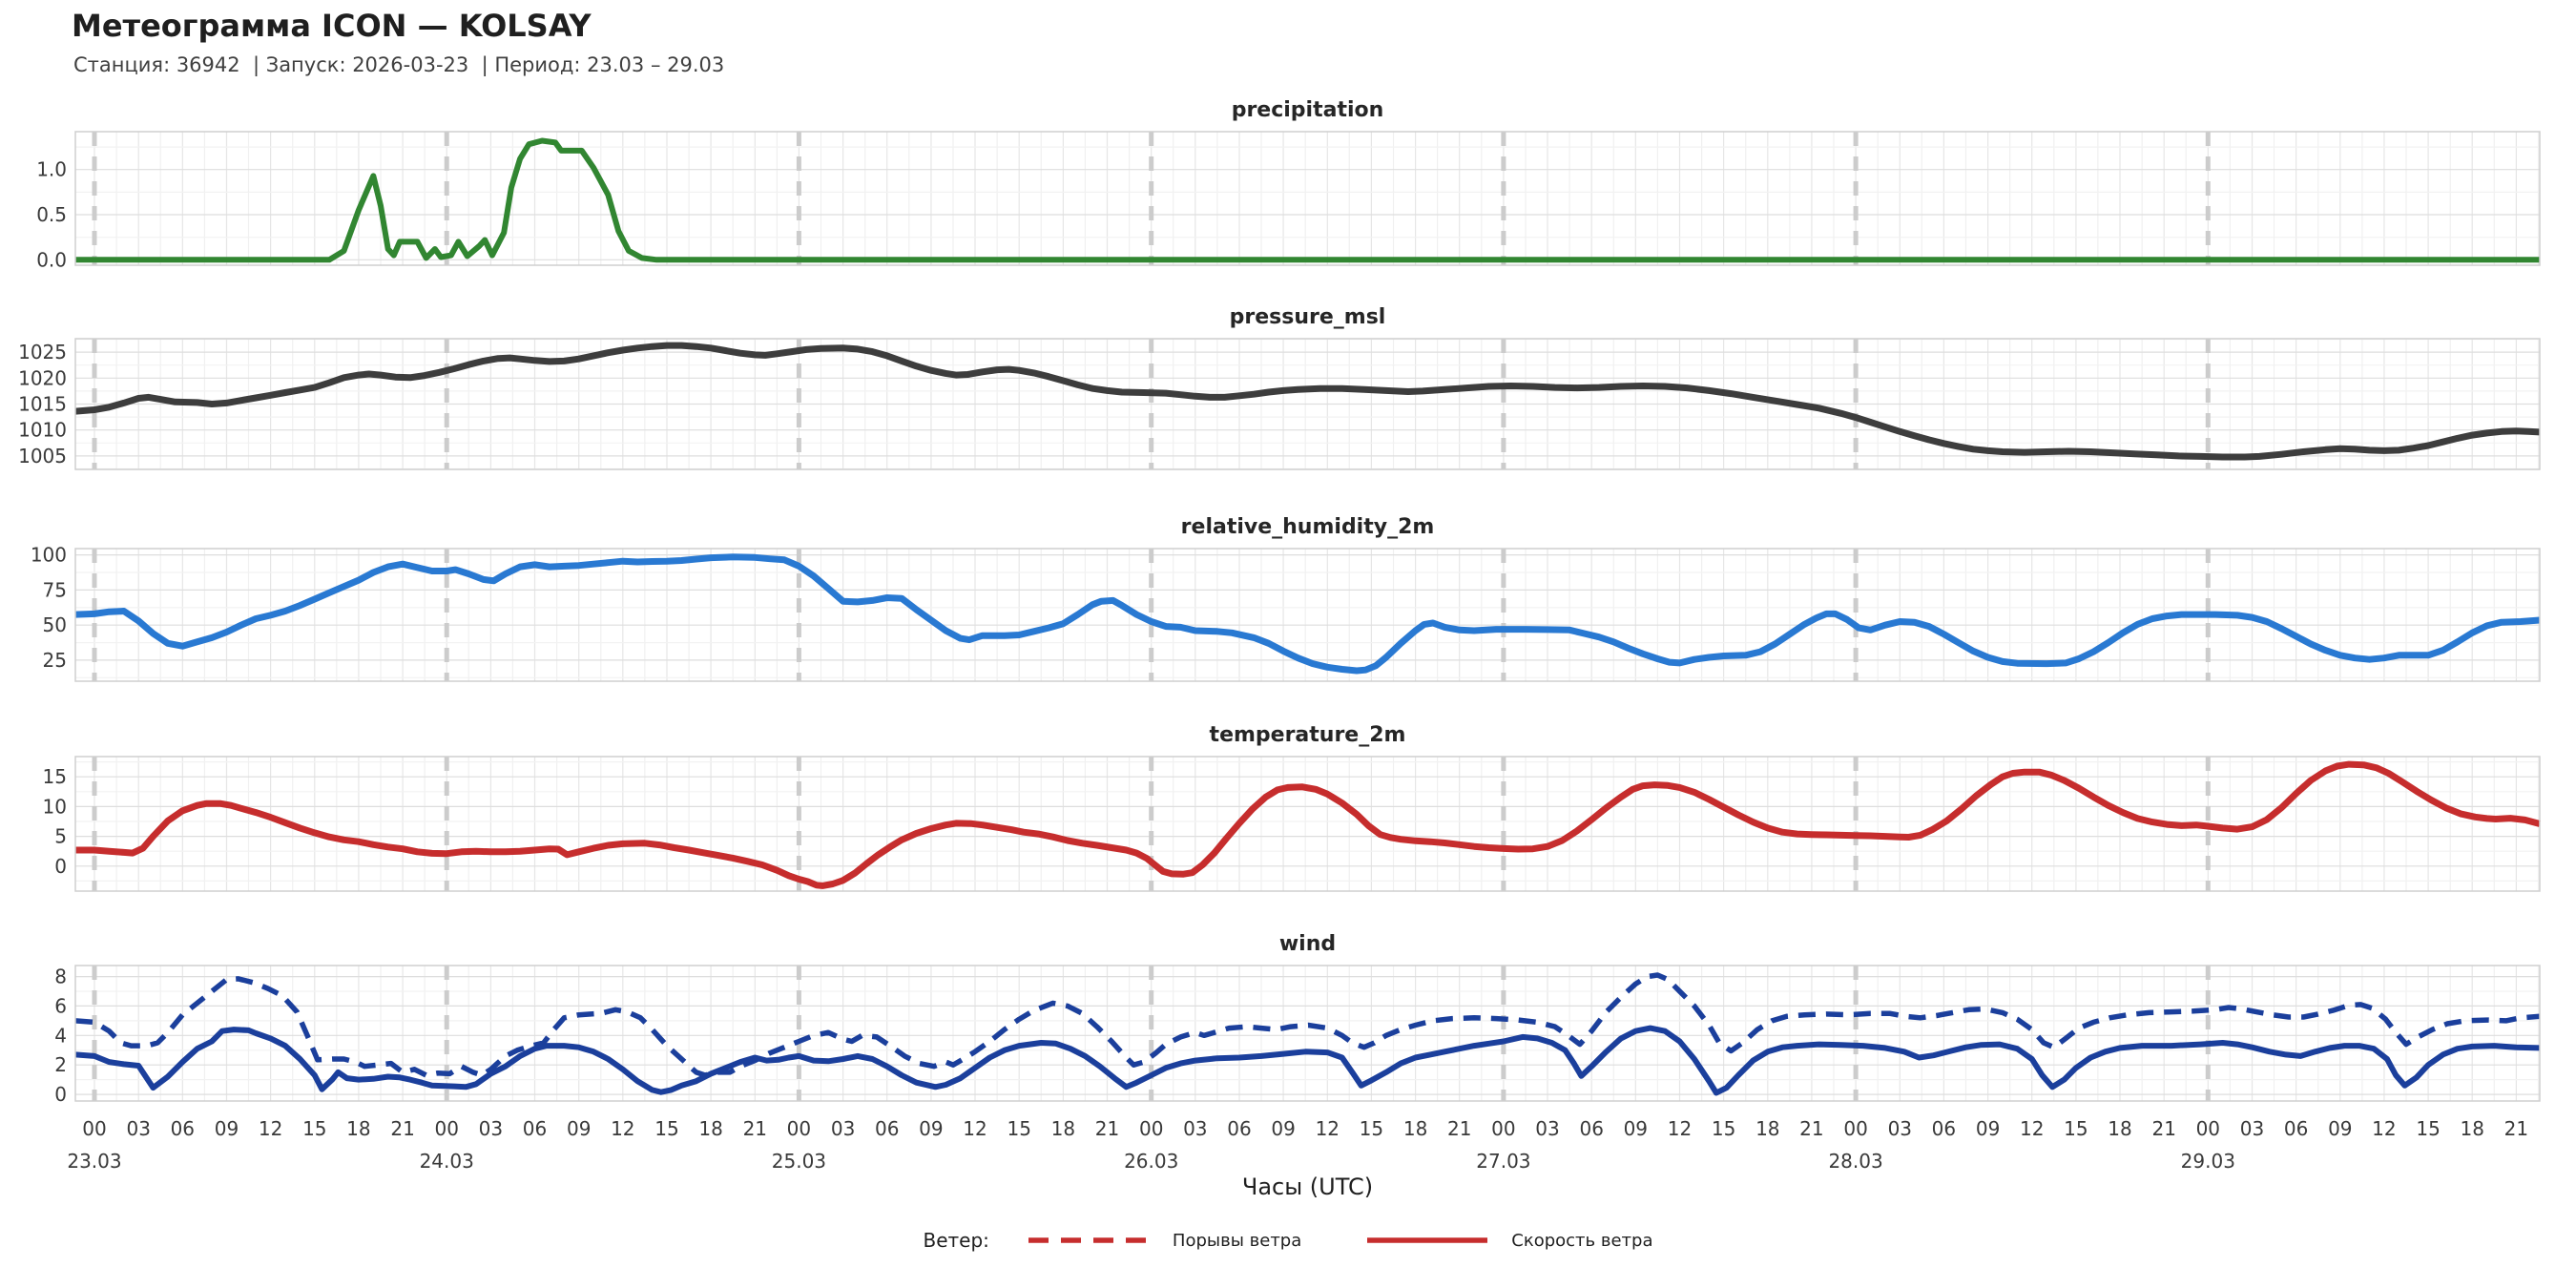  What do you see at coordinates (2208, 1161) in the screenshot?
I see `svg-text: 29.03` at bounding box center [2208, 1161].